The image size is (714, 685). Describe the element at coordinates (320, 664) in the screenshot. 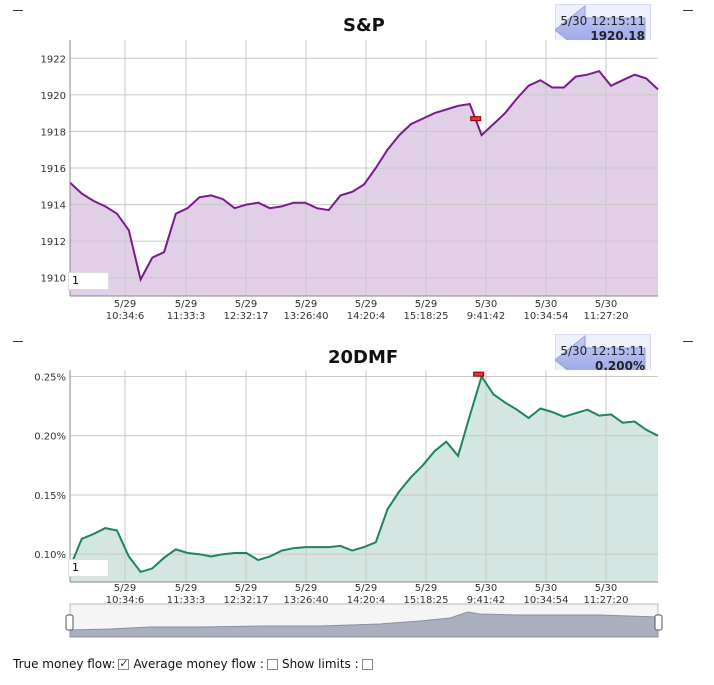

I see `show-limits-label: Show limits :` at that location.